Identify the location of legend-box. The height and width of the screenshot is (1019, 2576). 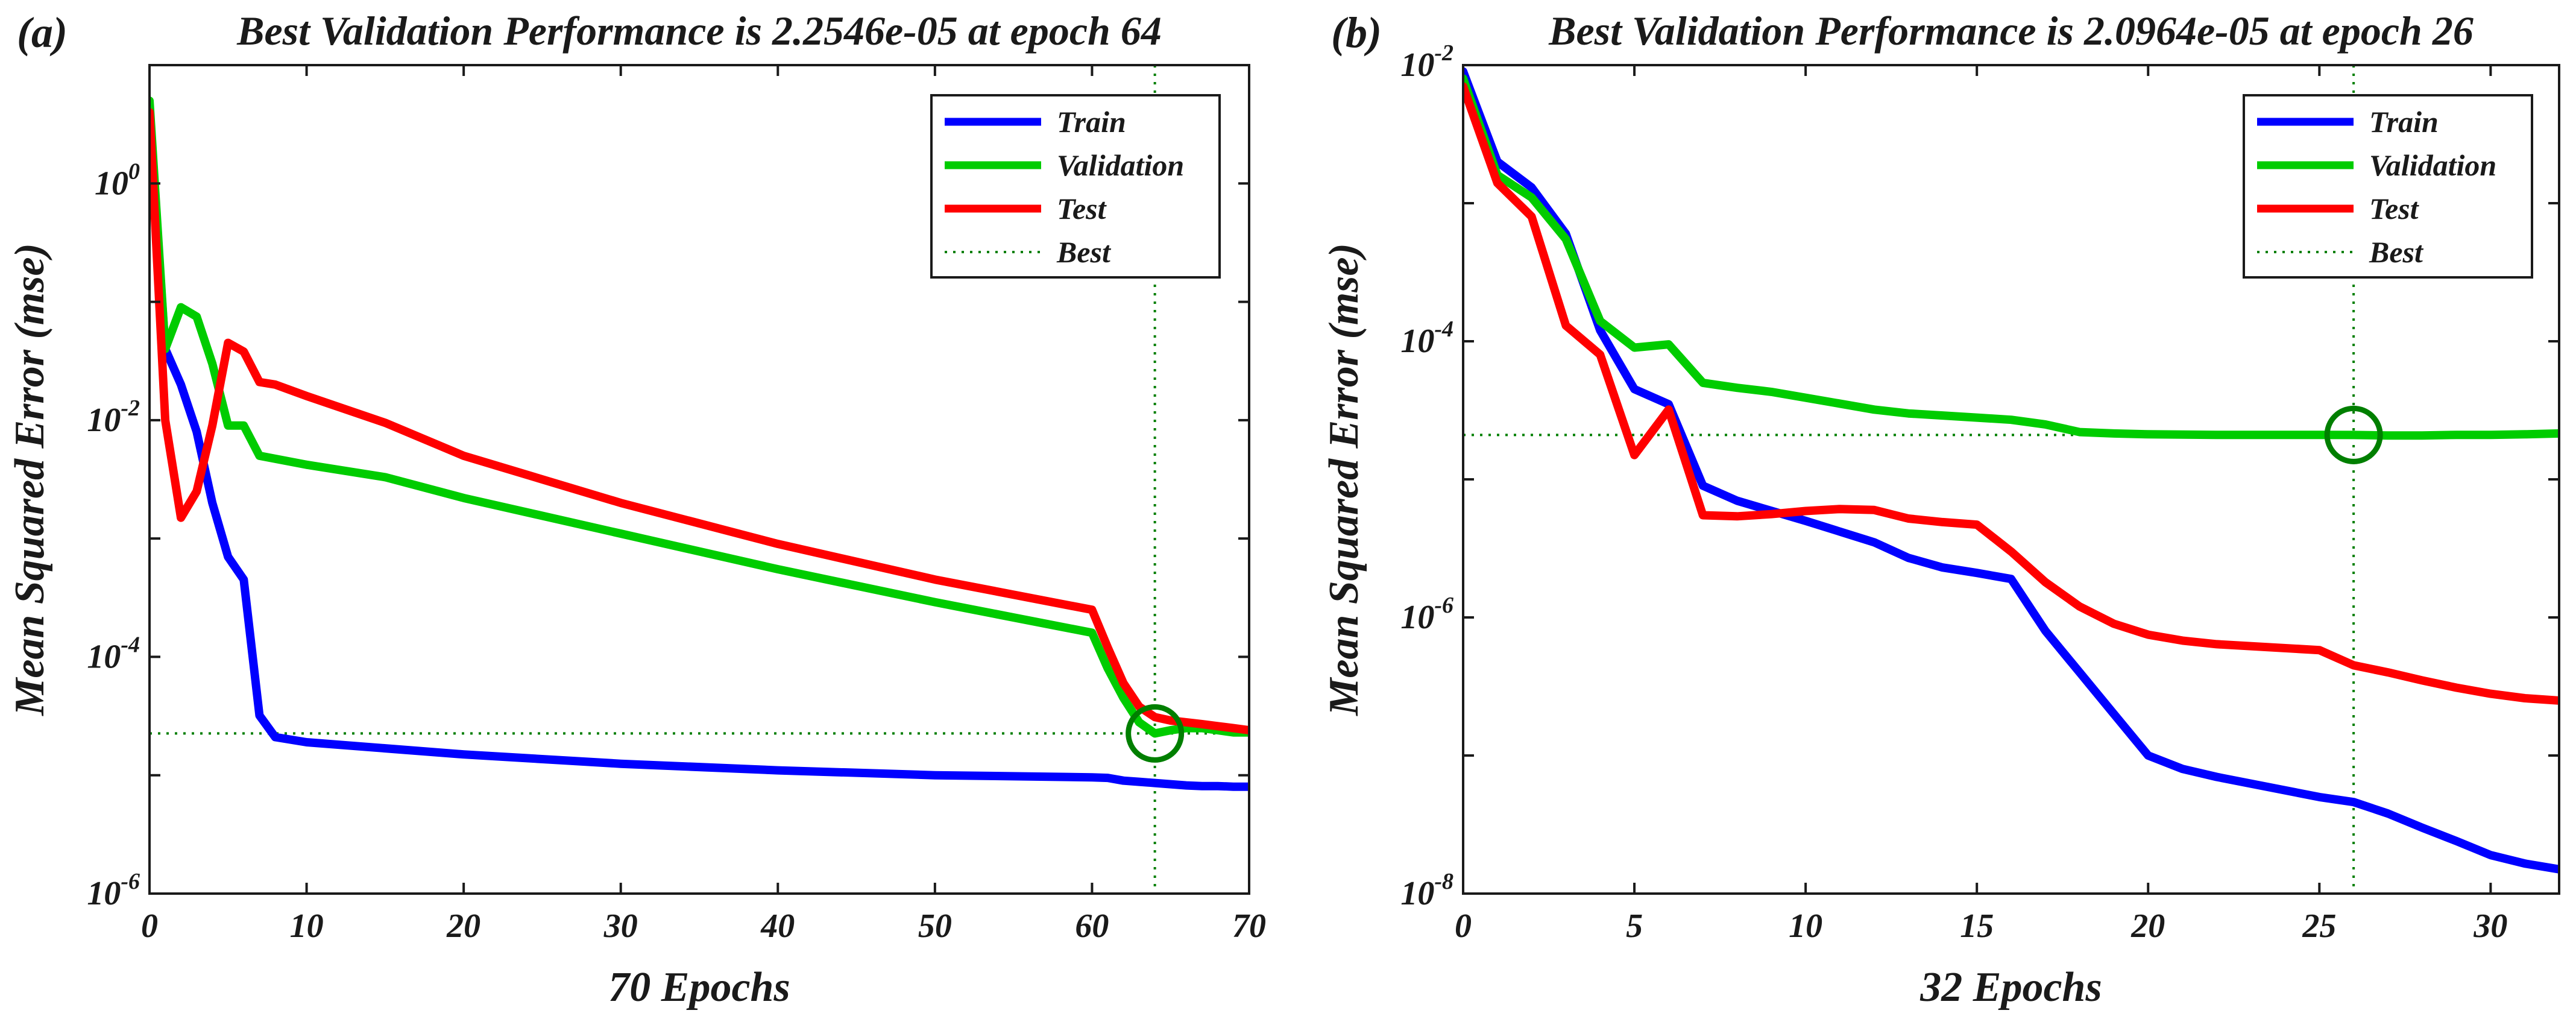
(2388, 186).